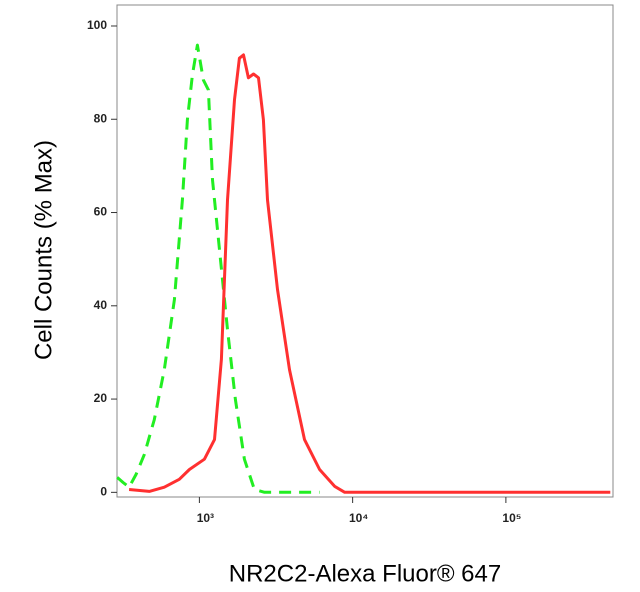 The width and height of the screenshot is (640, 592). I want to click on x-axis-title: NR2C2-Alexa Fluor® 647, so click(365, 573).